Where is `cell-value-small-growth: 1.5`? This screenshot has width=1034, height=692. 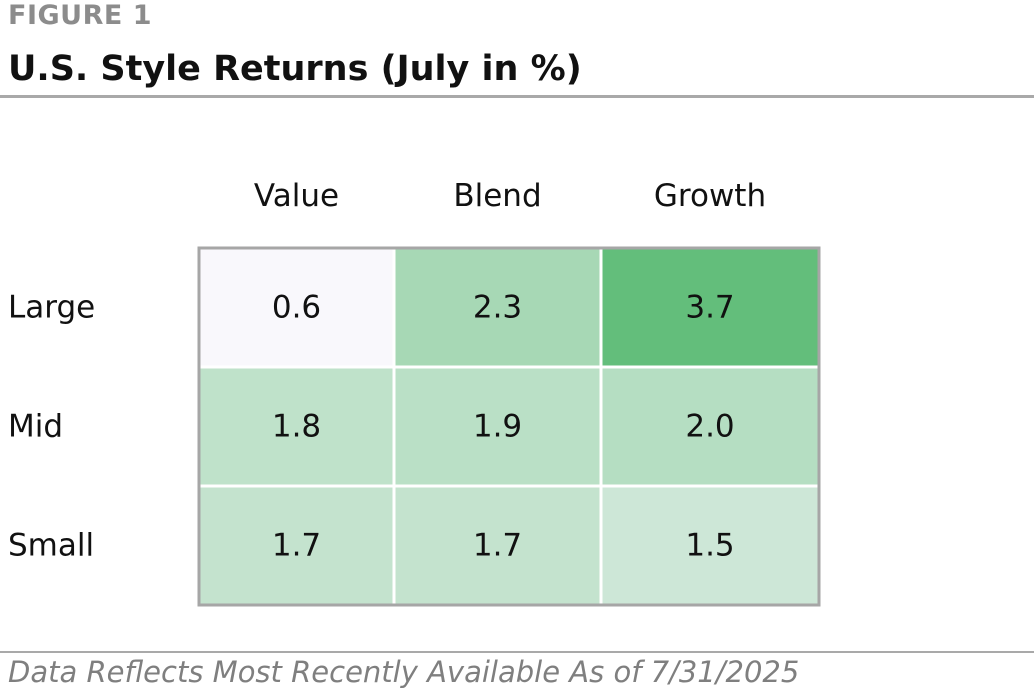 cell-value-small-growth: 1.5 is located at coordinates (709, 546).